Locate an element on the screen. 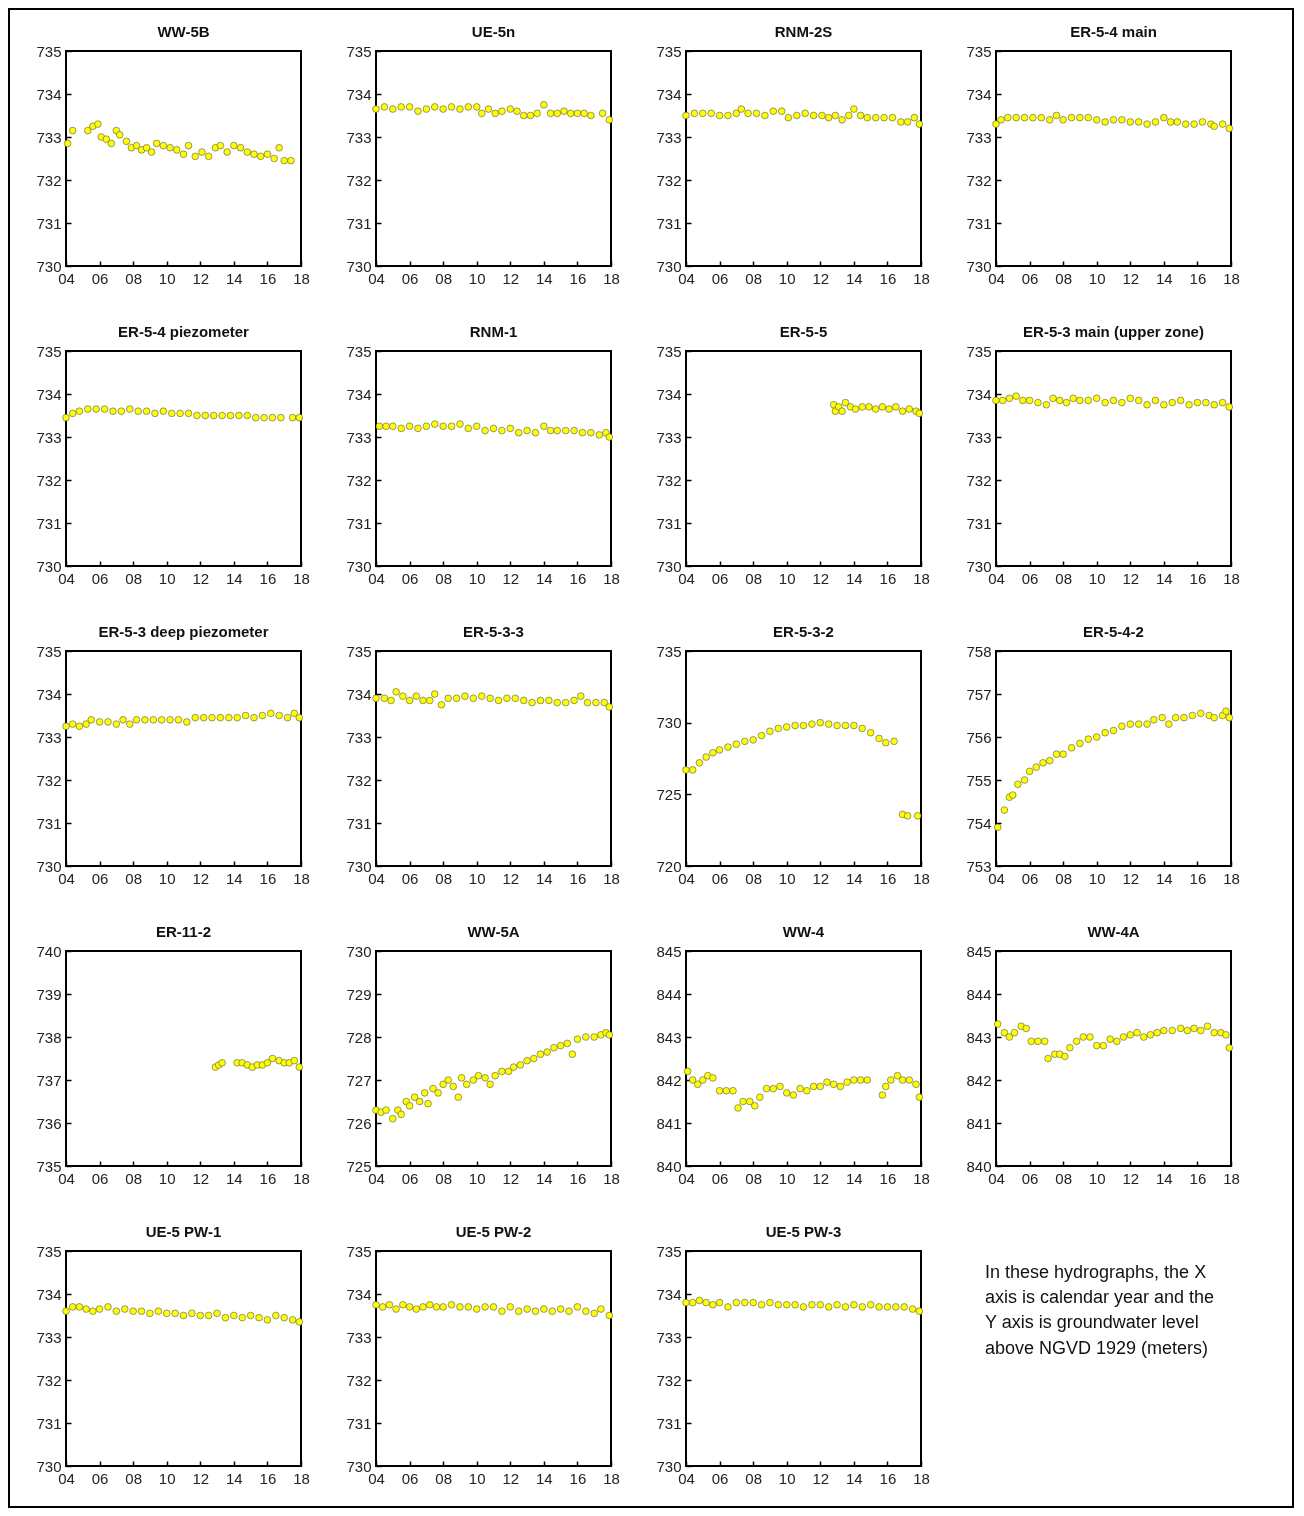 This screenshot has width=1304, height=1516. y-tick-label: 844 is located at coordinates (979, 994).